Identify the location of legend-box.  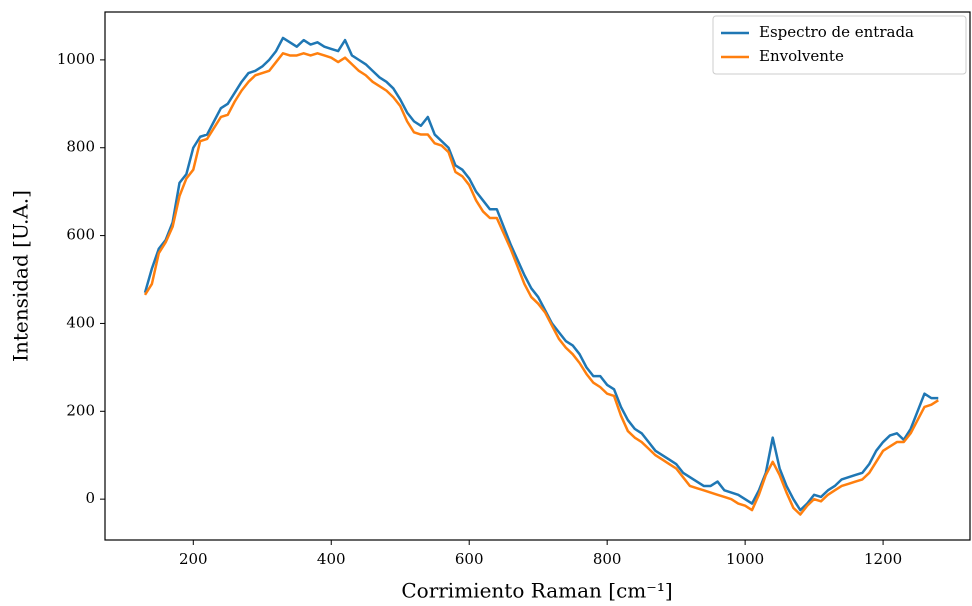
(839, 45).